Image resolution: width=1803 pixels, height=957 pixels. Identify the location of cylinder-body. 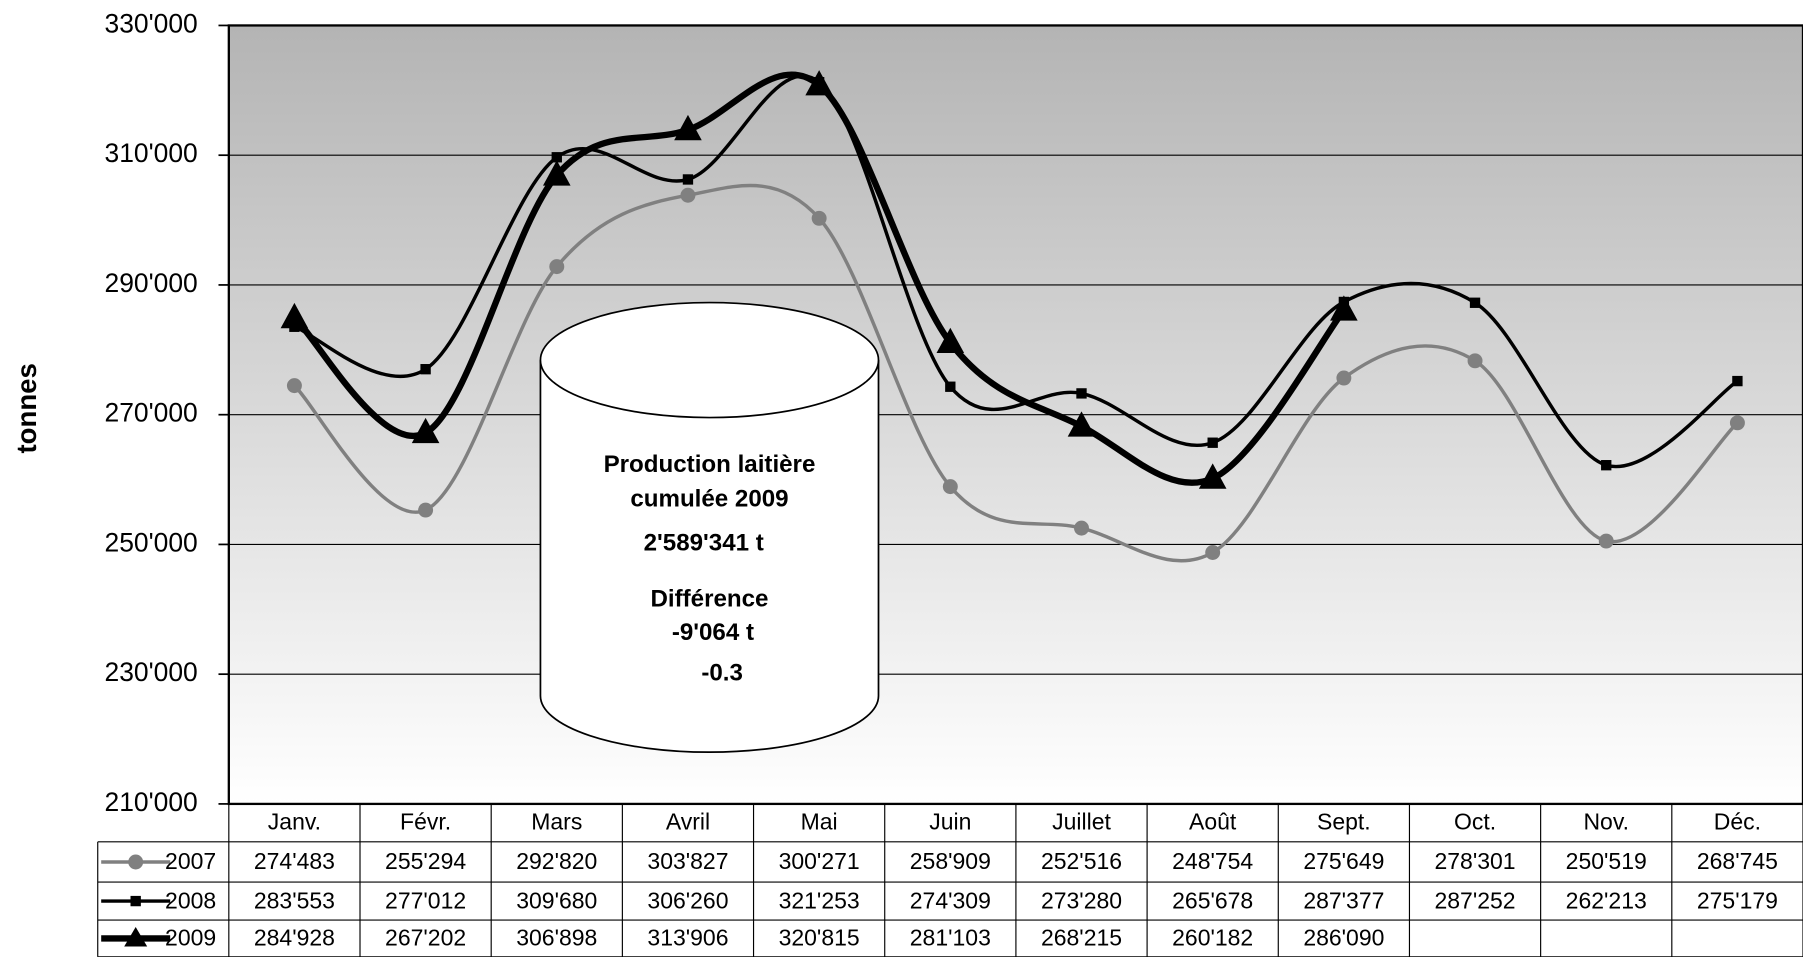
(709, 557).